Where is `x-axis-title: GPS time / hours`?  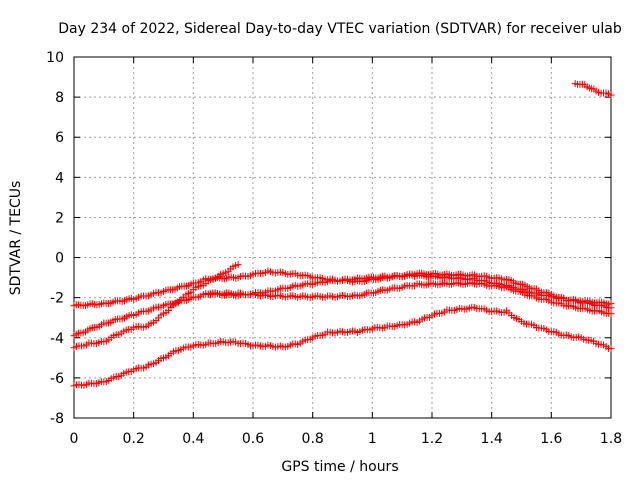
x-axis-title: GPS time / hours is located at coordinates (339, 467).